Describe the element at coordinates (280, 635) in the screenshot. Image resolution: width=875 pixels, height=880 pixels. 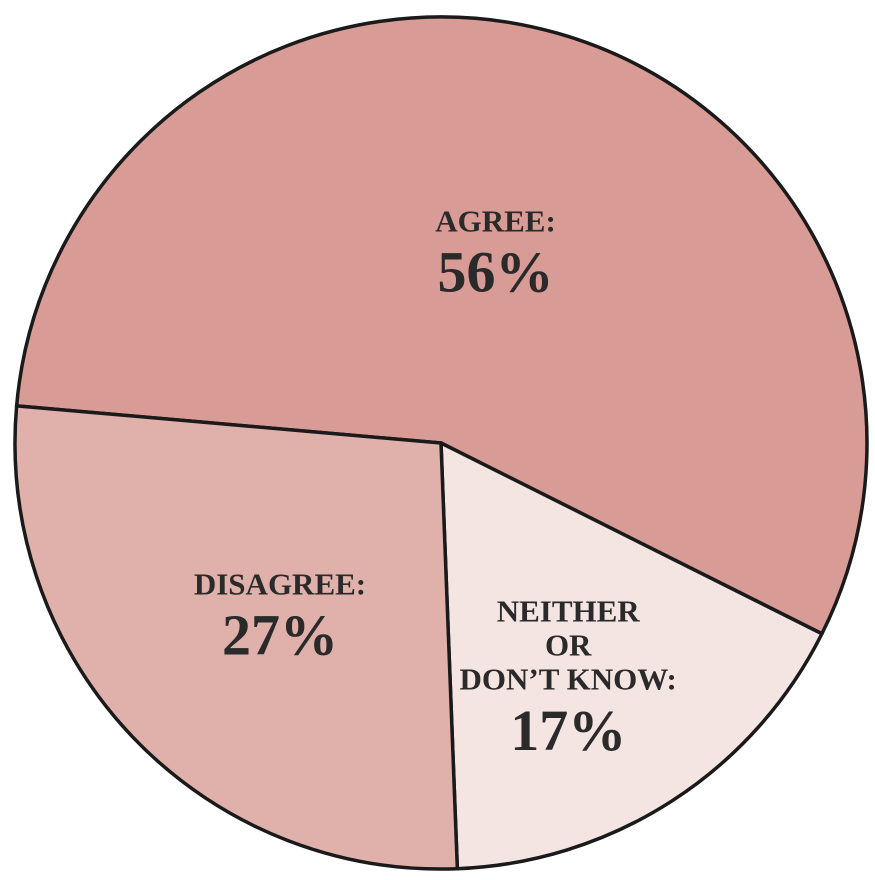
I see `slice-value-text: 27%` at that location.